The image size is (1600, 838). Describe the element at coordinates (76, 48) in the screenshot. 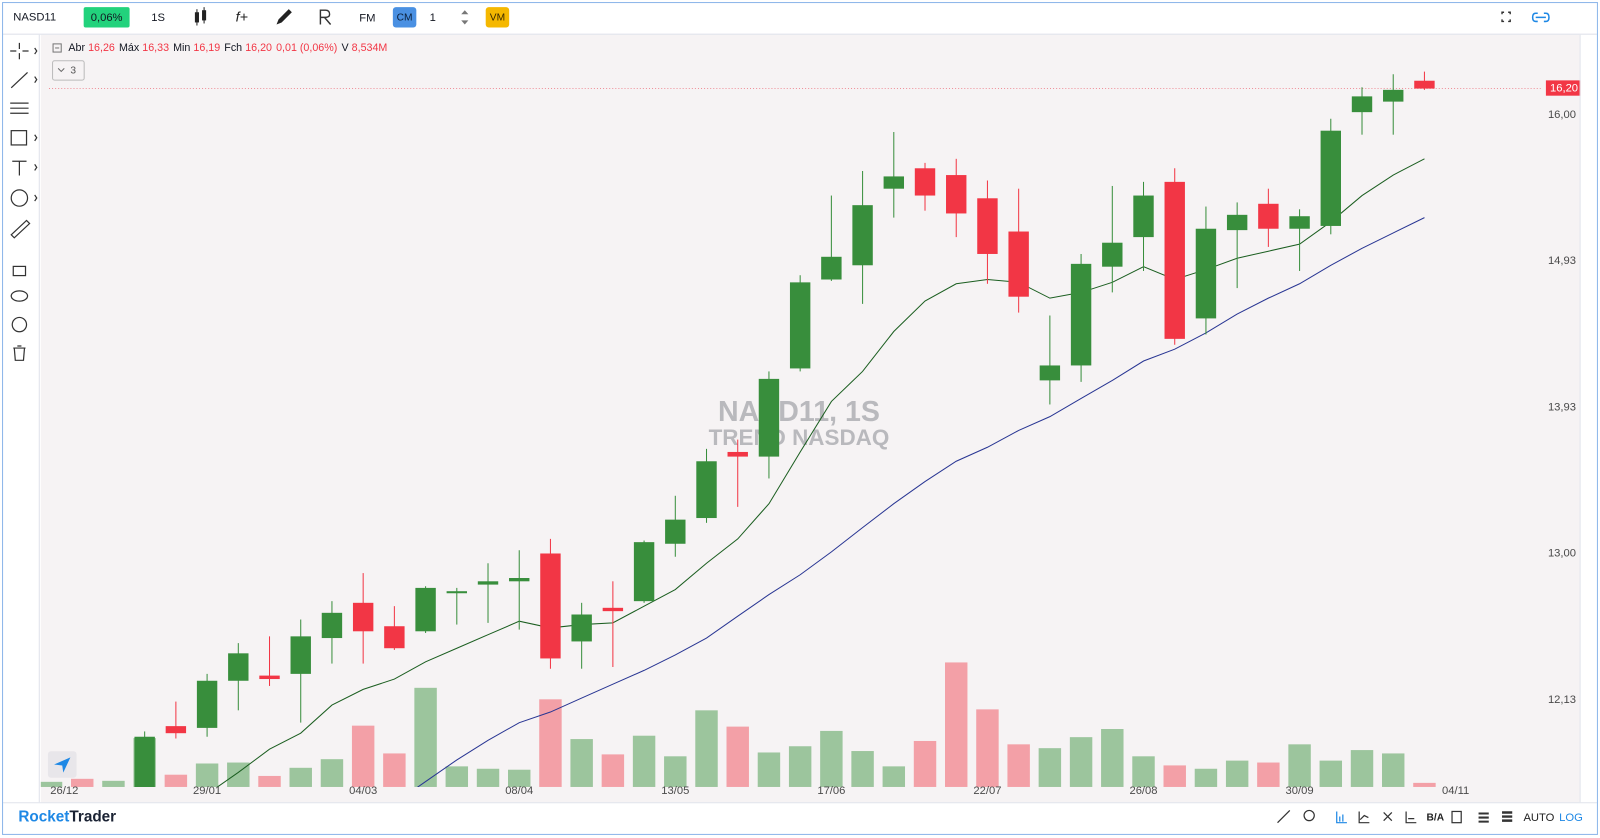

I see `legend-label: Abr` at that location.